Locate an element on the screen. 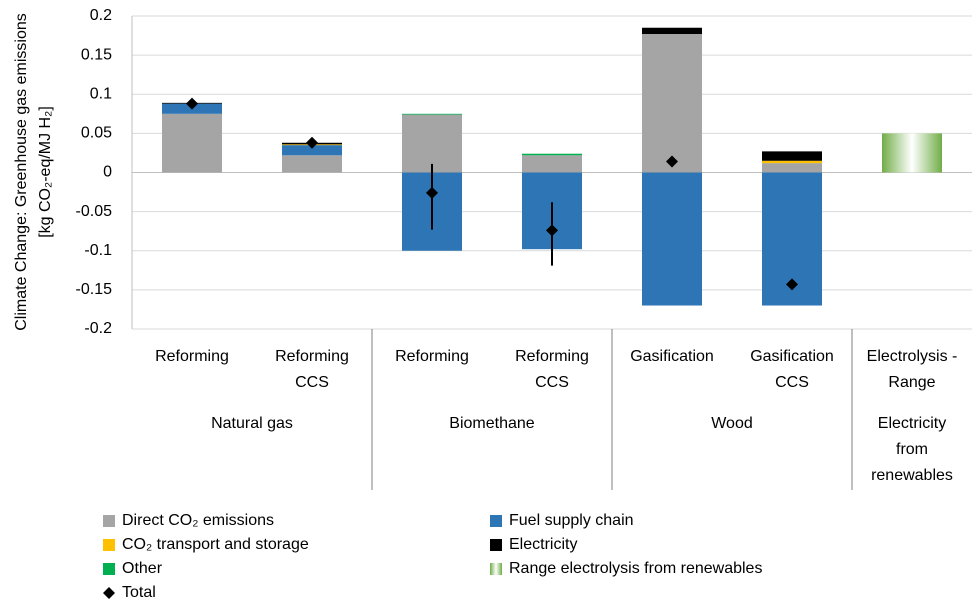  legend-label: Total is located at coordinates (139, 592).